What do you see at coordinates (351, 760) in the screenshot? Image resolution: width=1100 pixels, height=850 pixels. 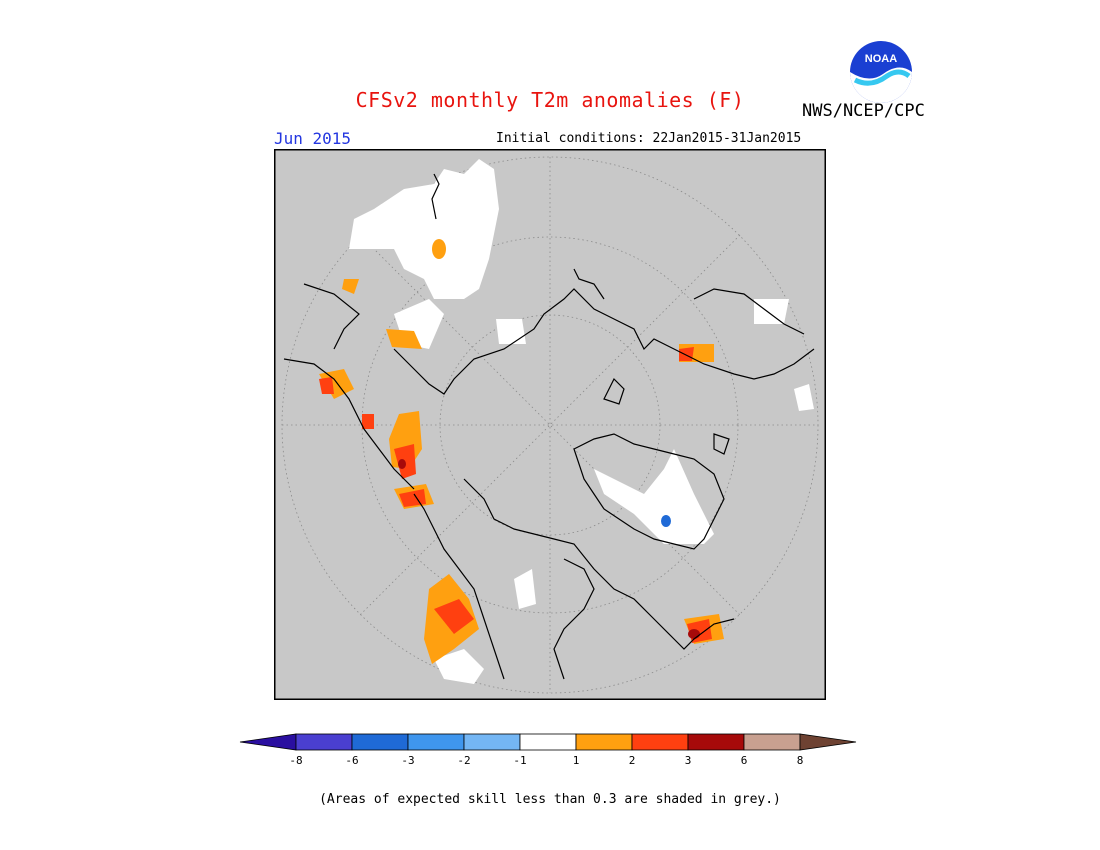 I see `legend-tick-label: -6` at bounding box center [351, 760].